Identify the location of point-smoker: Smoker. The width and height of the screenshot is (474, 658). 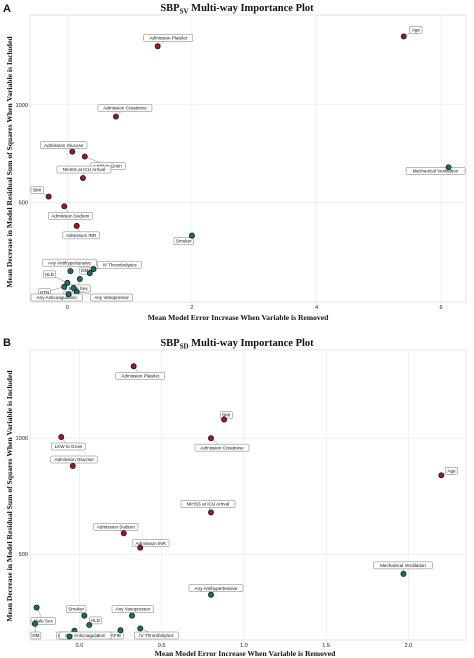
(184, 238).